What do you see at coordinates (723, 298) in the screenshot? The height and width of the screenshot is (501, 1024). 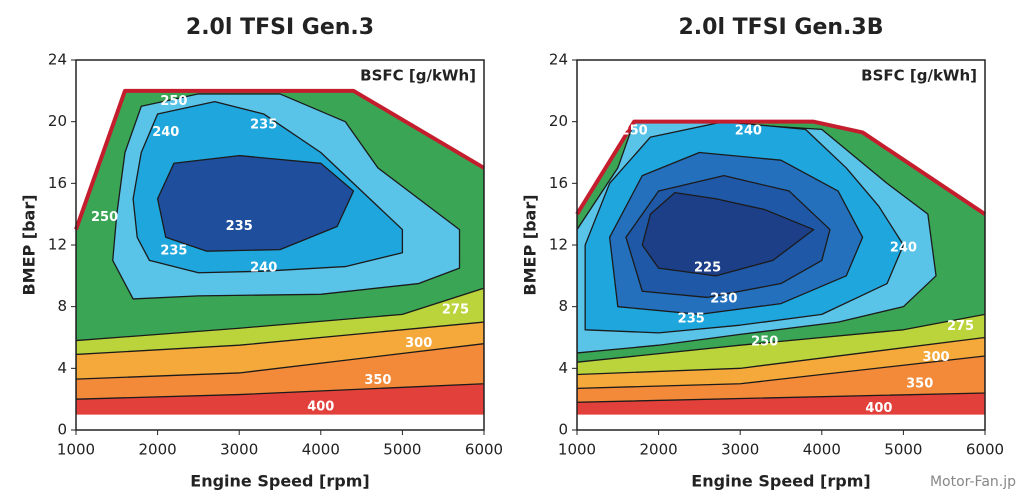 I see `contour-label: 230` at bounding box center [723, 298].